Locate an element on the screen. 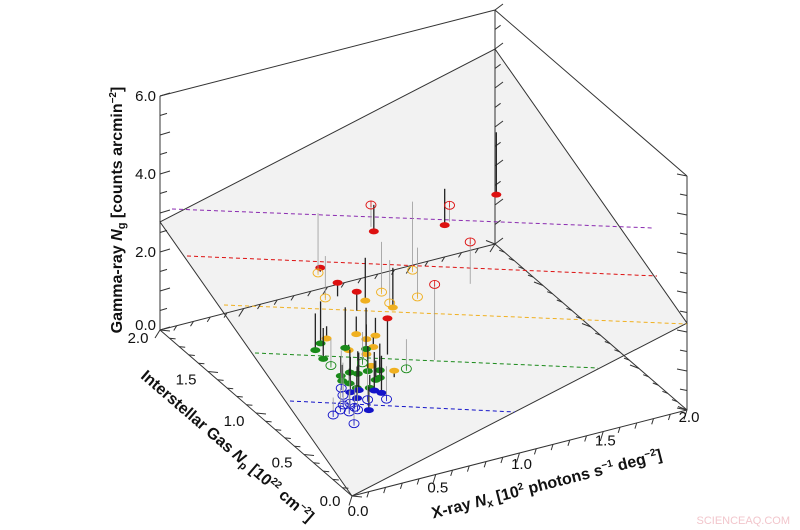 The image size is (800, 530). y-tick-label: 1.5 is located at coordinates (186, 380).